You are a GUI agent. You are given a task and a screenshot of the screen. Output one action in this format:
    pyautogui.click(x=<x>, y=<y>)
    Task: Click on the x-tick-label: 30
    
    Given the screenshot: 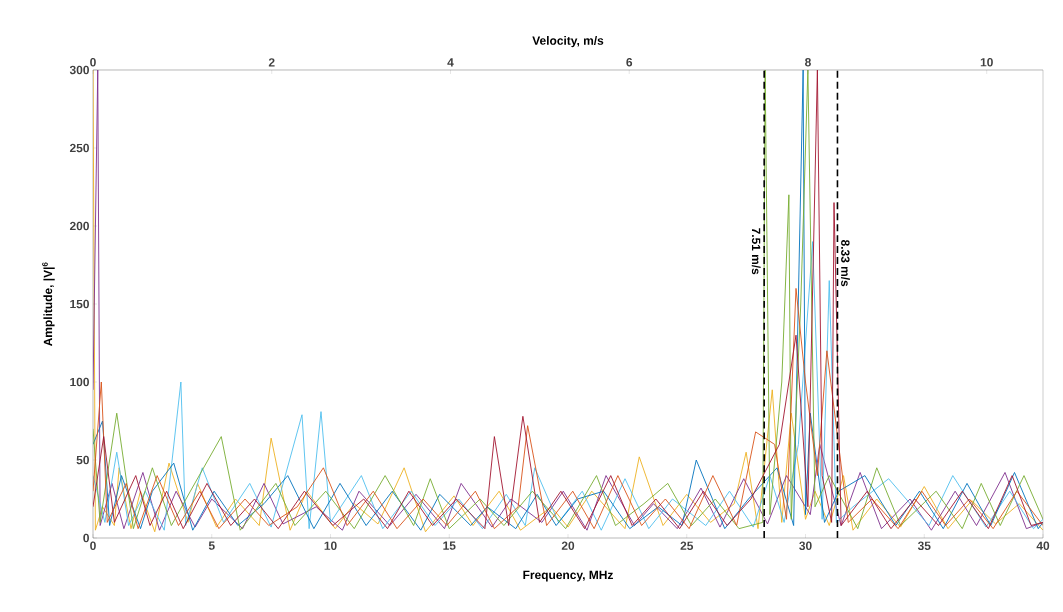 What is the action you would take?
    pyautogui.click(x=805, y=546)
    